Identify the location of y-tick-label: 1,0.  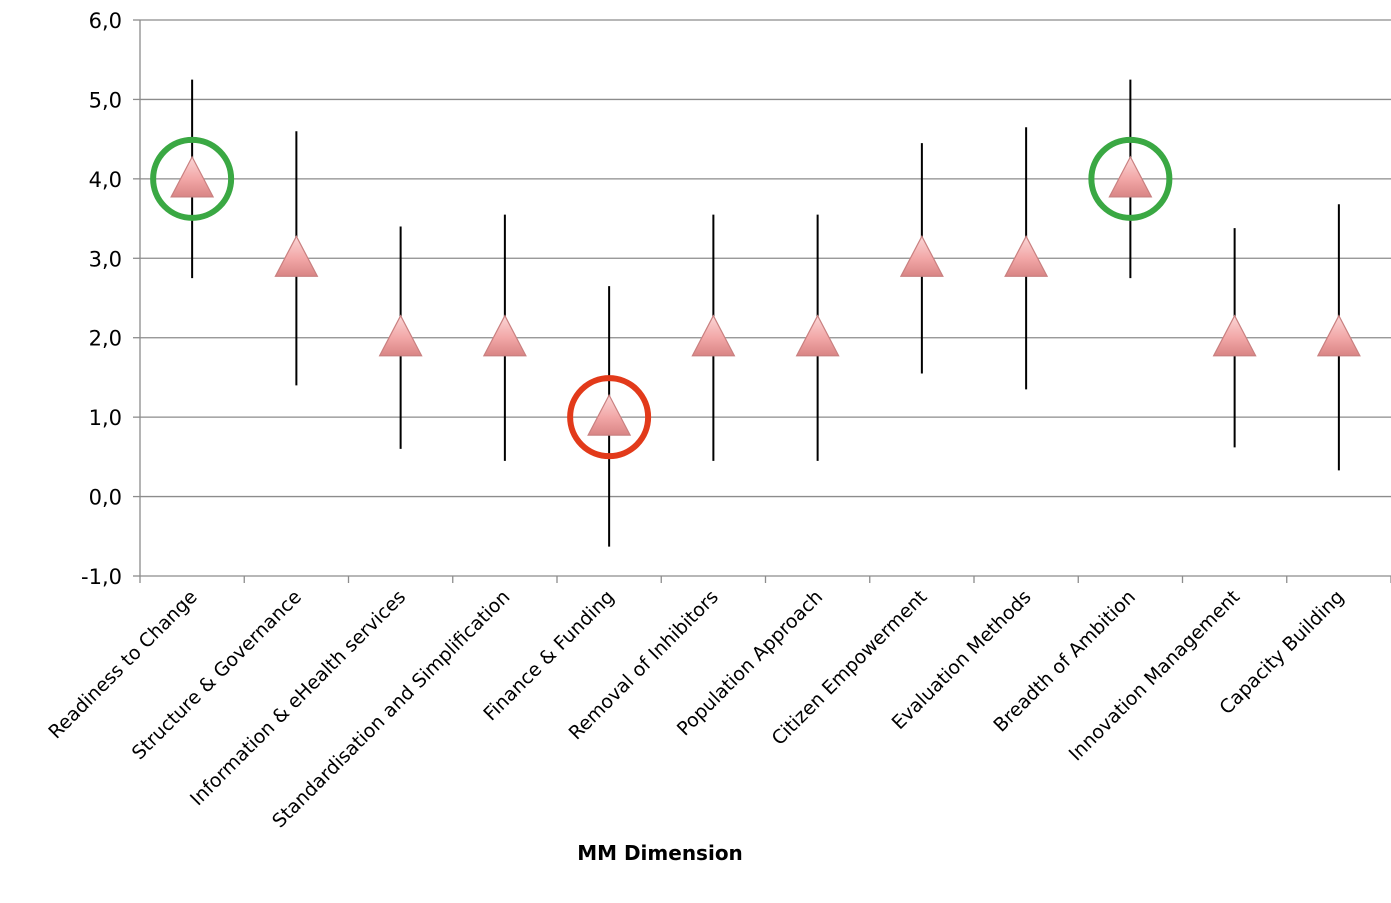
(105, 418).